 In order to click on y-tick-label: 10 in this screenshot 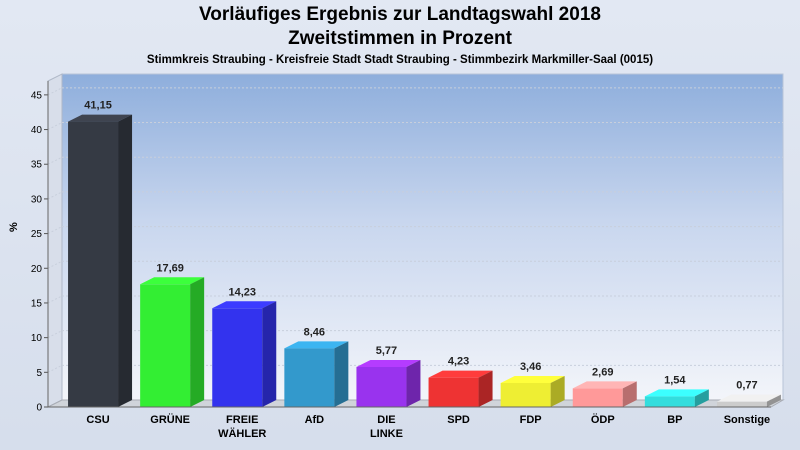, I will do `click(37, 338)`.